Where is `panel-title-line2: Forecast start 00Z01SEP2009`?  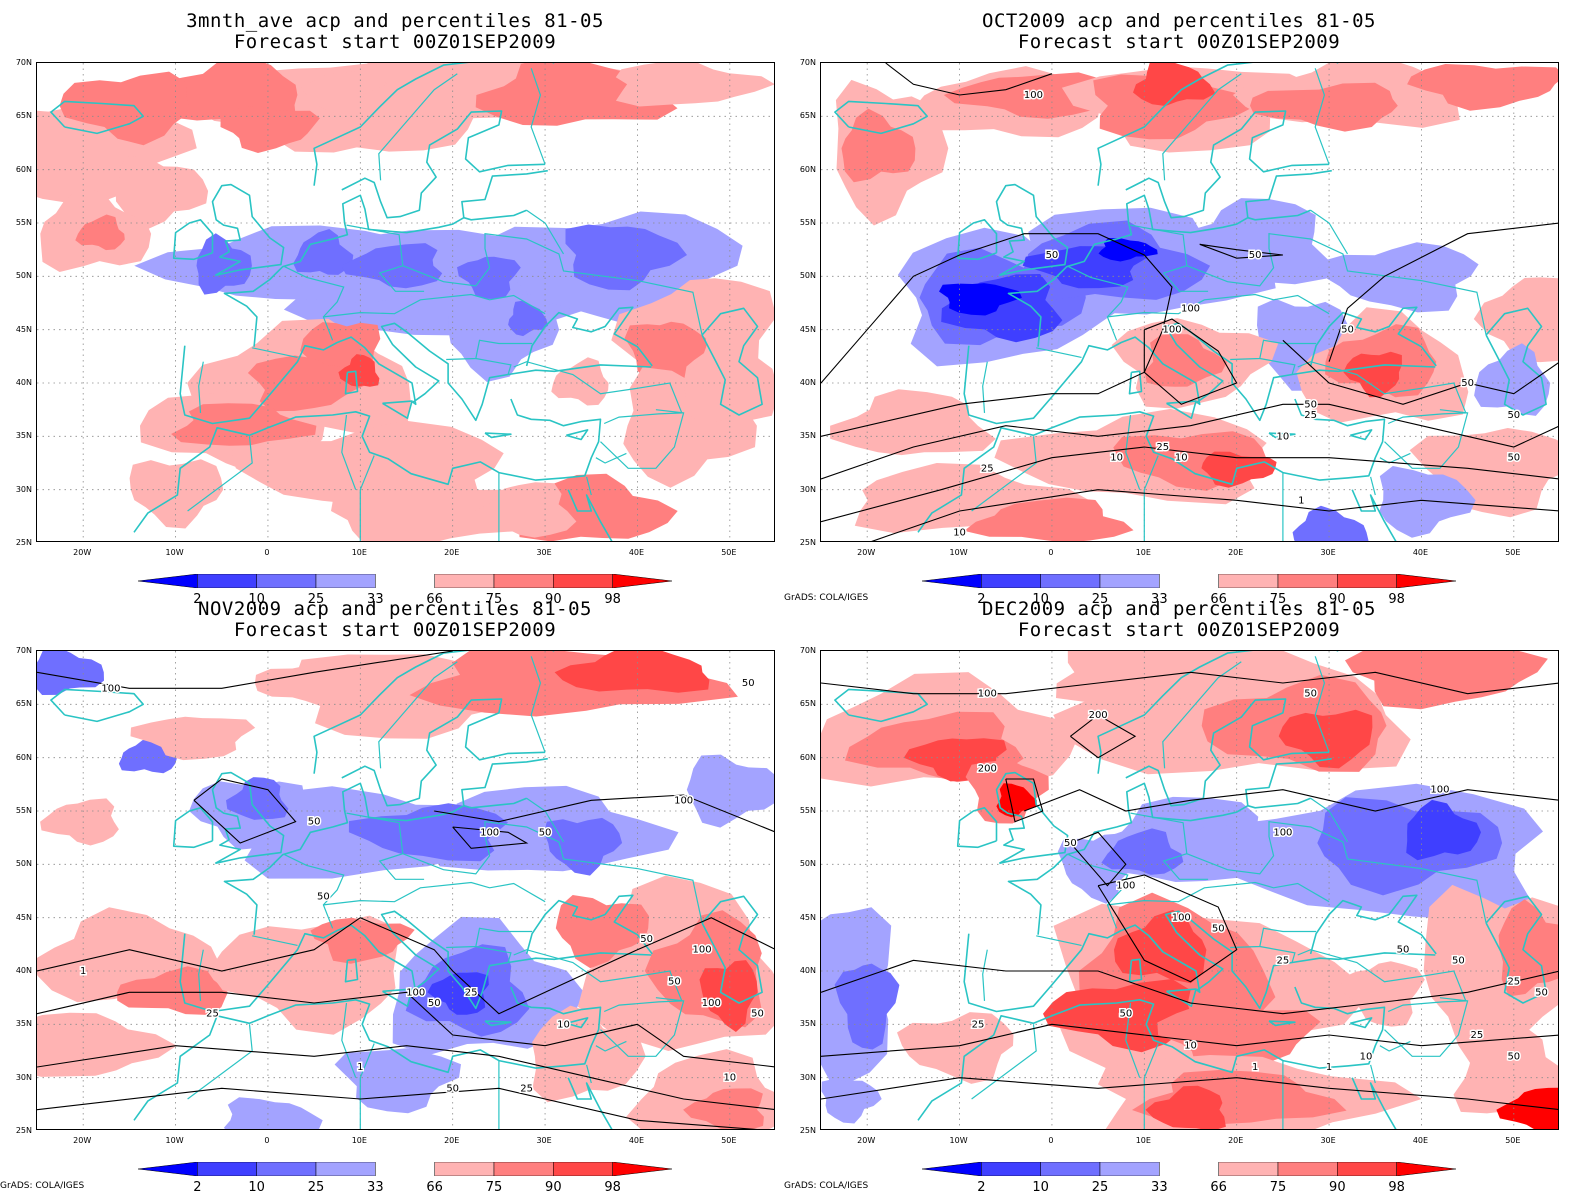 panel-title-line2: Forecast start 00Z01SEP2009 is located at coordinates (395, 630).